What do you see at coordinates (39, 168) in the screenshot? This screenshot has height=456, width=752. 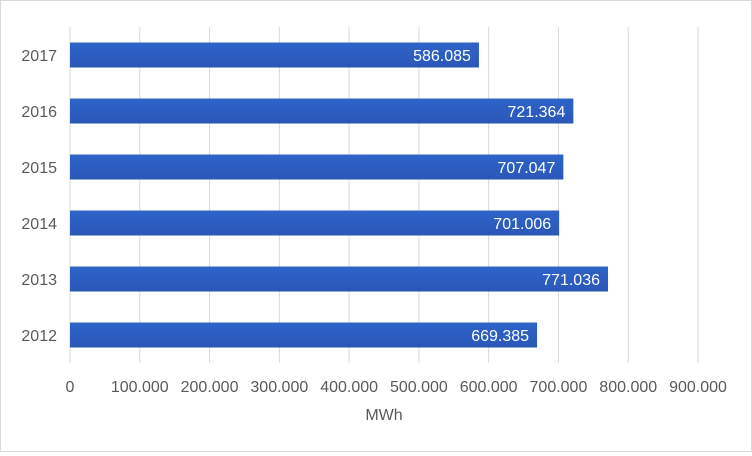 I see `y-tick-label-2015: 2015` at bounding box center [39, 168].